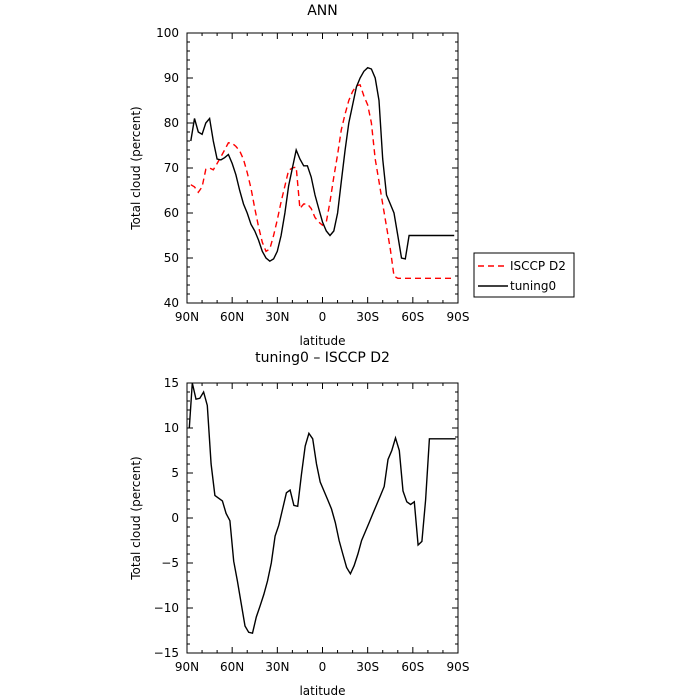  Describe the element at coordinates (171, 303) in the screenshot. I see `y-tick-label: 40` at that location.